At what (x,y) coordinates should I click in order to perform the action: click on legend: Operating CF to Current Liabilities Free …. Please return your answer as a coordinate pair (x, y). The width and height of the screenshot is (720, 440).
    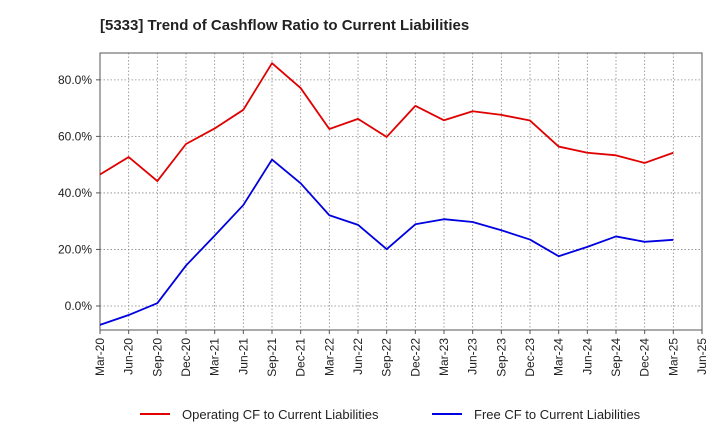
    Looking at the image, I should click on (390, 414).